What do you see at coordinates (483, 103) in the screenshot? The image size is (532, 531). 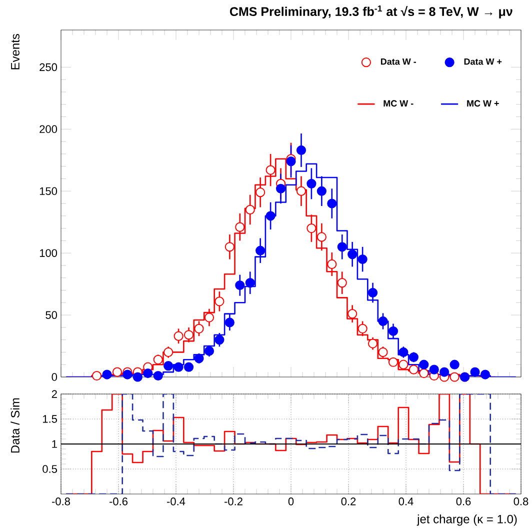 I see `legend-label: MC W +` at bounding box center [483, 103].